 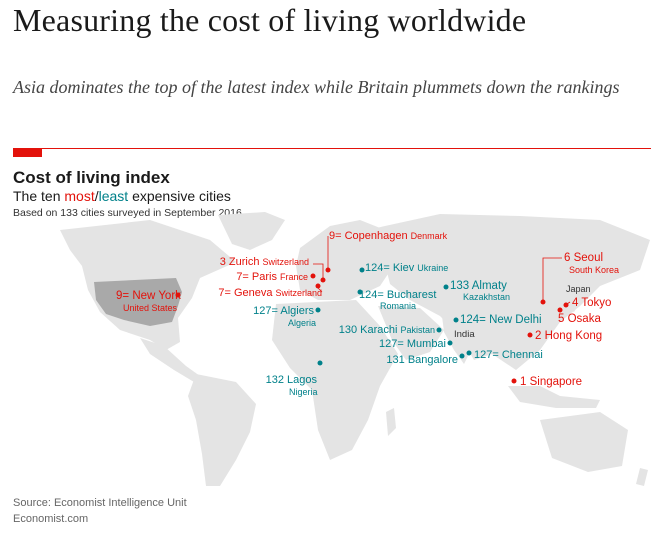 I want to click on label-karachi: 130 Karachi Pakistan, so click(x=387, y=330).